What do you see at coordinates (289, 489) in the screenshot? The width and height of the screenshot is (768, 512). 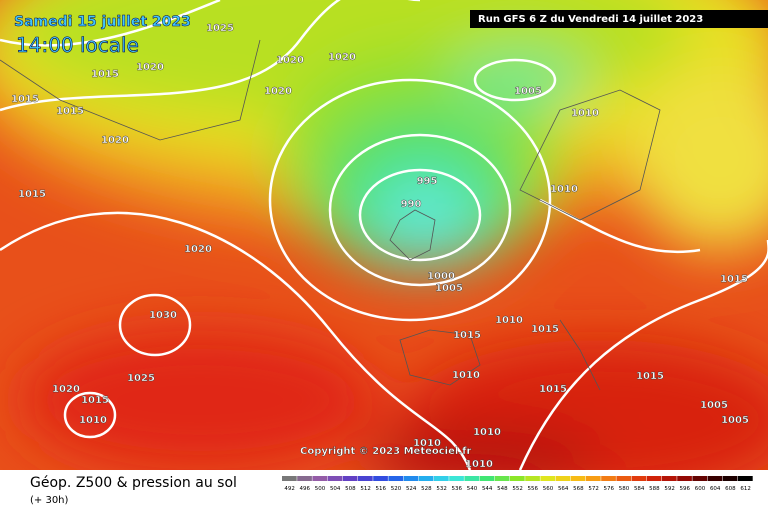 I see `scale-label: 492` at bounding box center [289, 489].